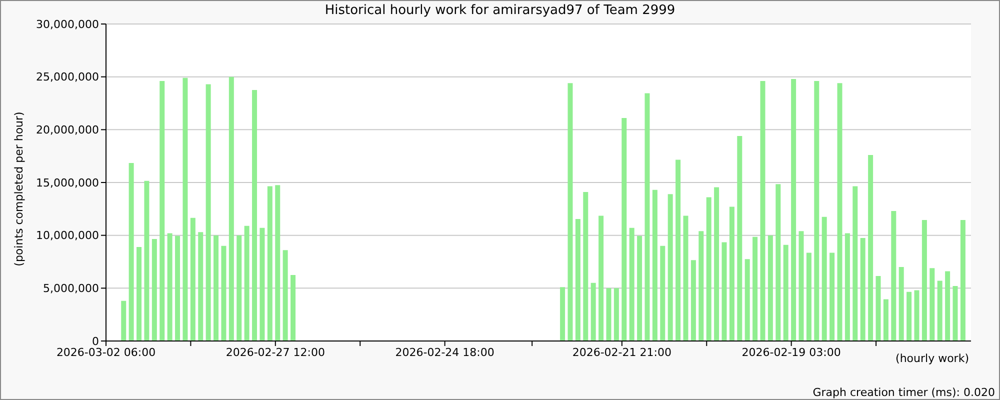 This screenshot has height=400, width=1000. Describe the element at coordinates (67, 24) in the screenshot. I see `y-tick-label: 30,000,000` at that location.